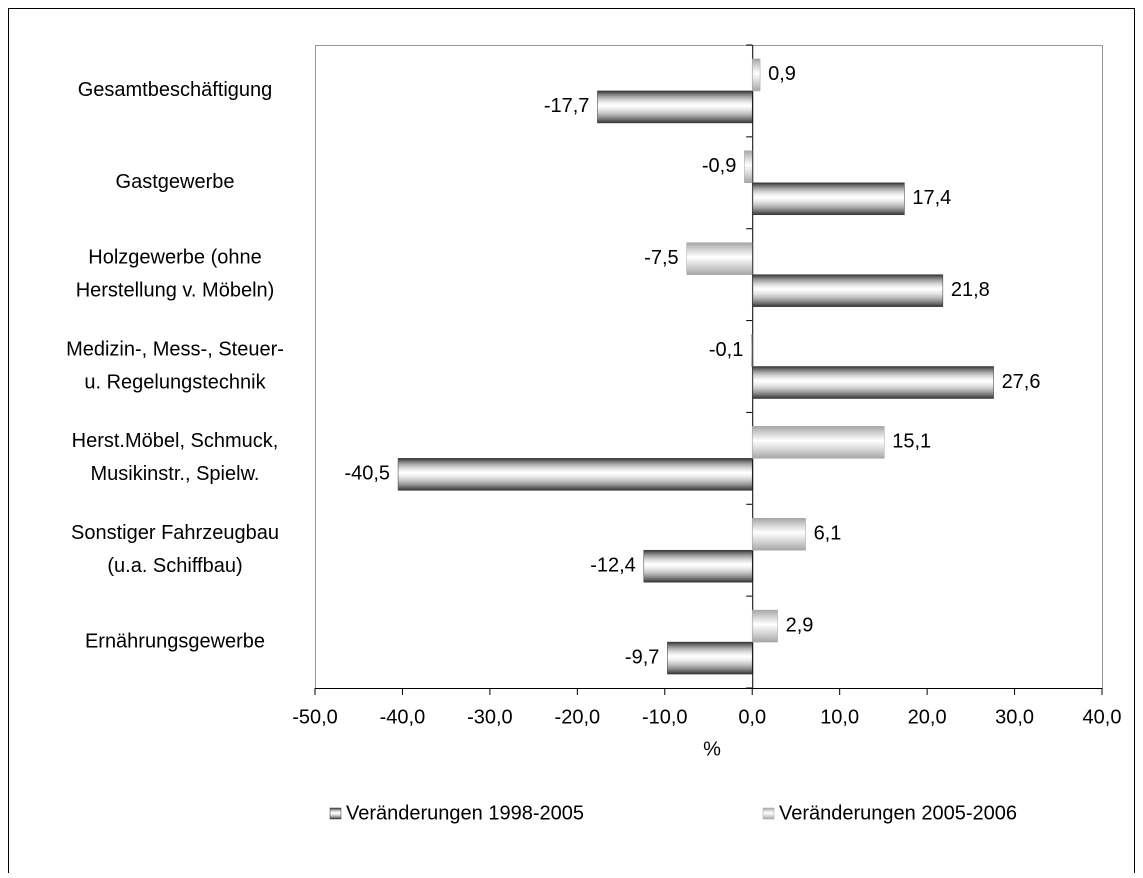 This screenshot has width=1143, height=878. What do you see at coordinates (490, 717) in the screenshot?
I see `x-tick-label: -30,0` at bounding box center [490, 717].